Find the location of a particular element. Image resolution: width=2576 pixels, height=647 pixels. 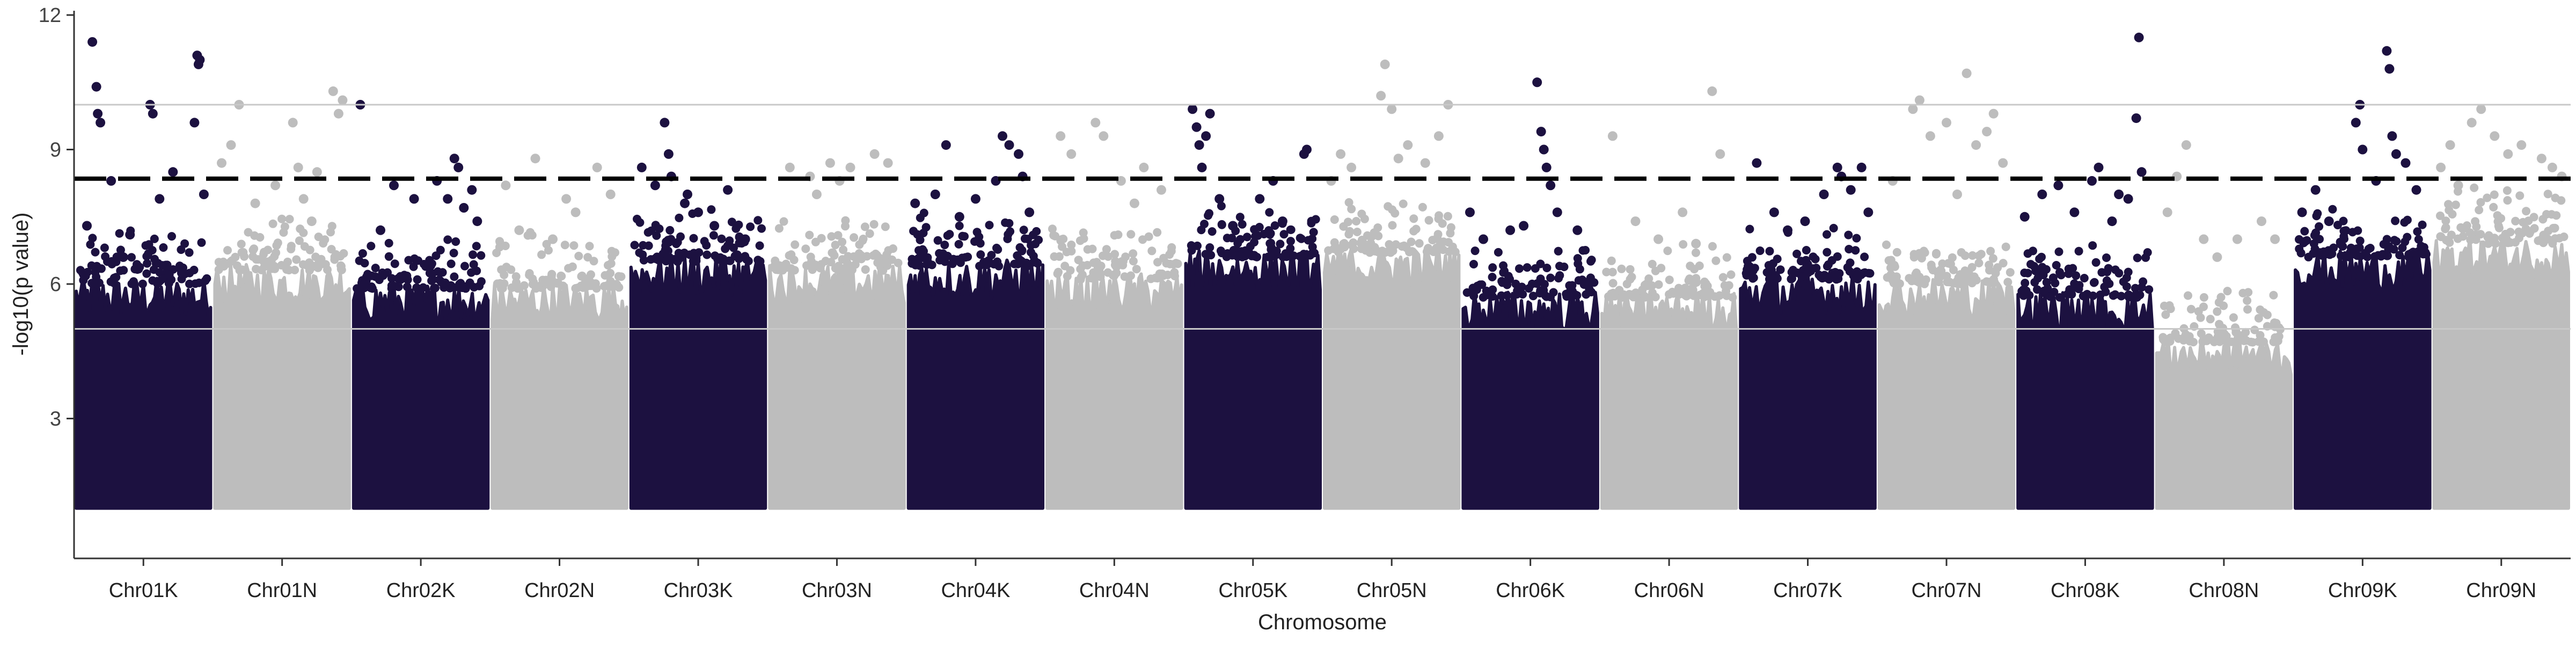

y-tick-label: 6 is located at coordinates (55, 284).